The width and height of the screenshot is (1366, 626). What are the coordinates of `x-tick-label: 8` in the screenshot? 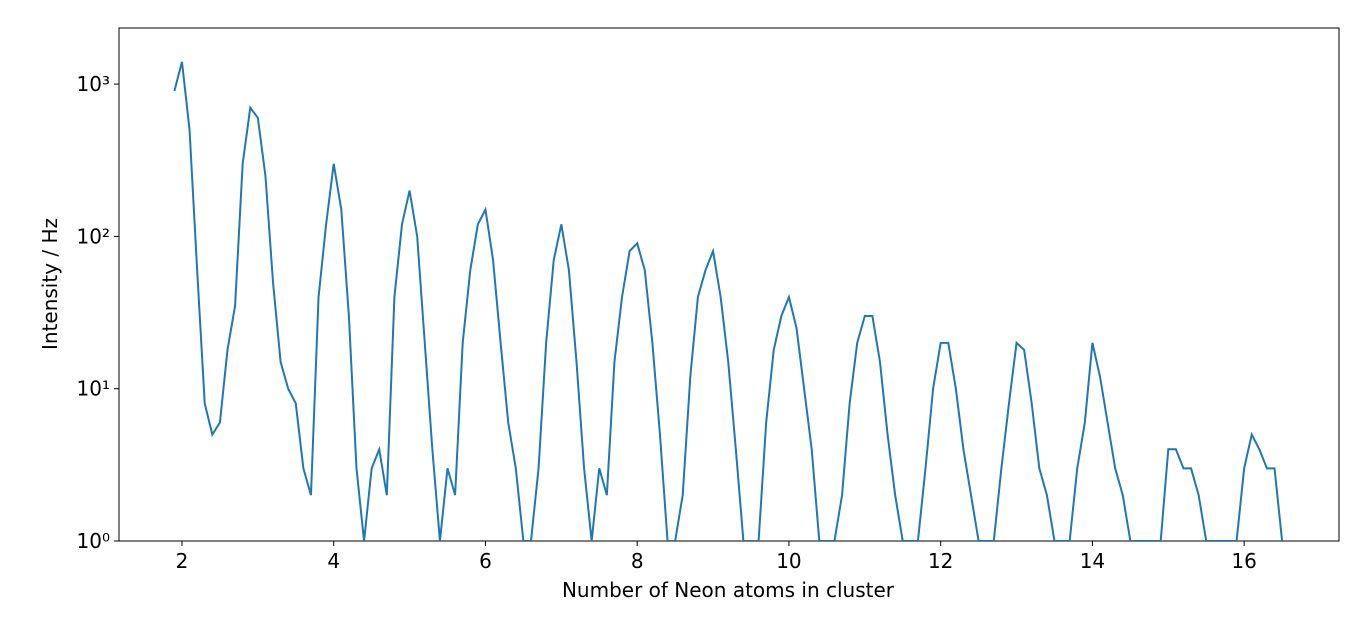 It's located at (637, 561).